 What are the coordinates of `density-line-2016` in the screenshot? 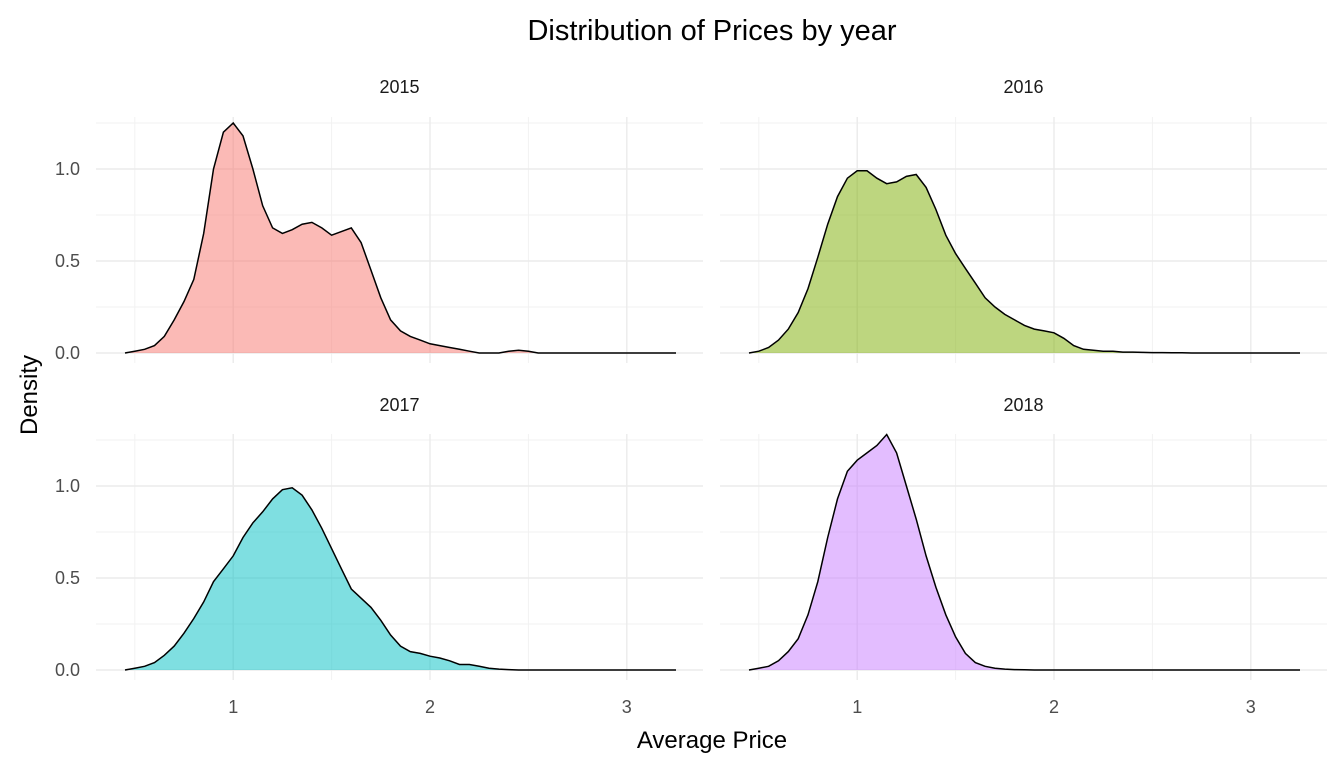 It's located at (1024, 262).